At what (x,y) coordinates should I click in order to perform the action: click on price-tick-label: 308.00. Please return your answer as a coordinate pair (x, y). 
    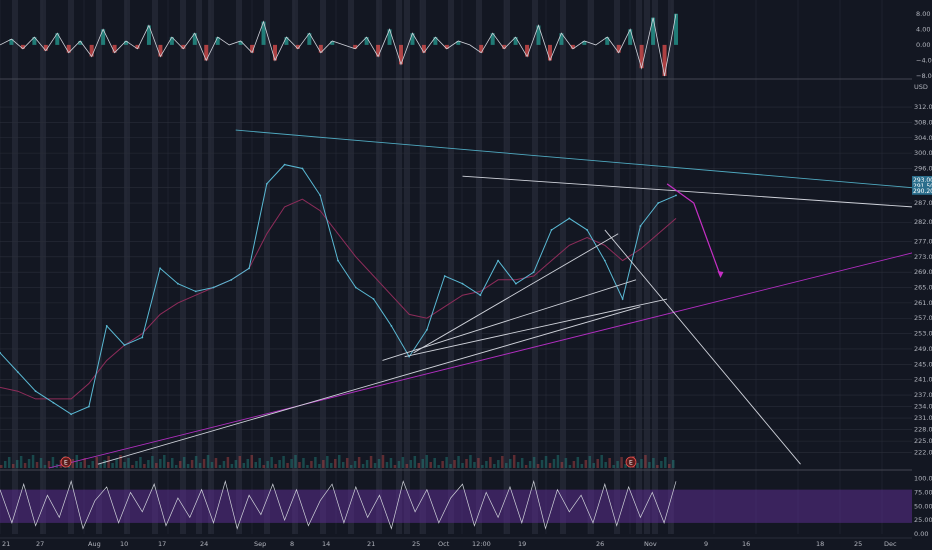
    Looking at the image, I should click on (923, 122).